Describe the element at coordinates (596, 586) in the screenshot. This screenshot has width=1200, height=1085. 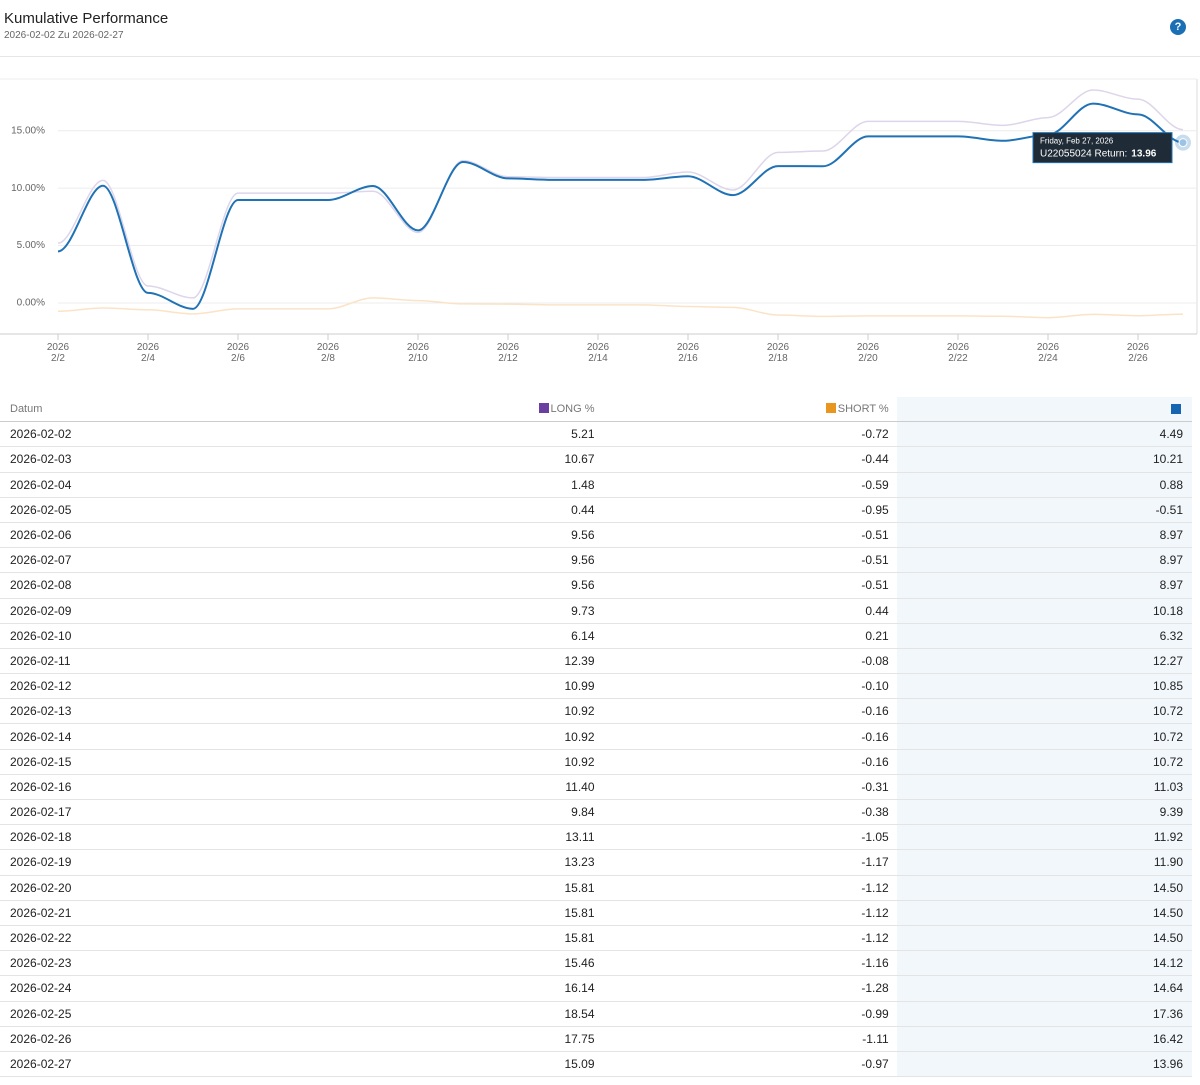
I see `table-row: 2026-02-08 9.56 -0.51 8.97` at that location.